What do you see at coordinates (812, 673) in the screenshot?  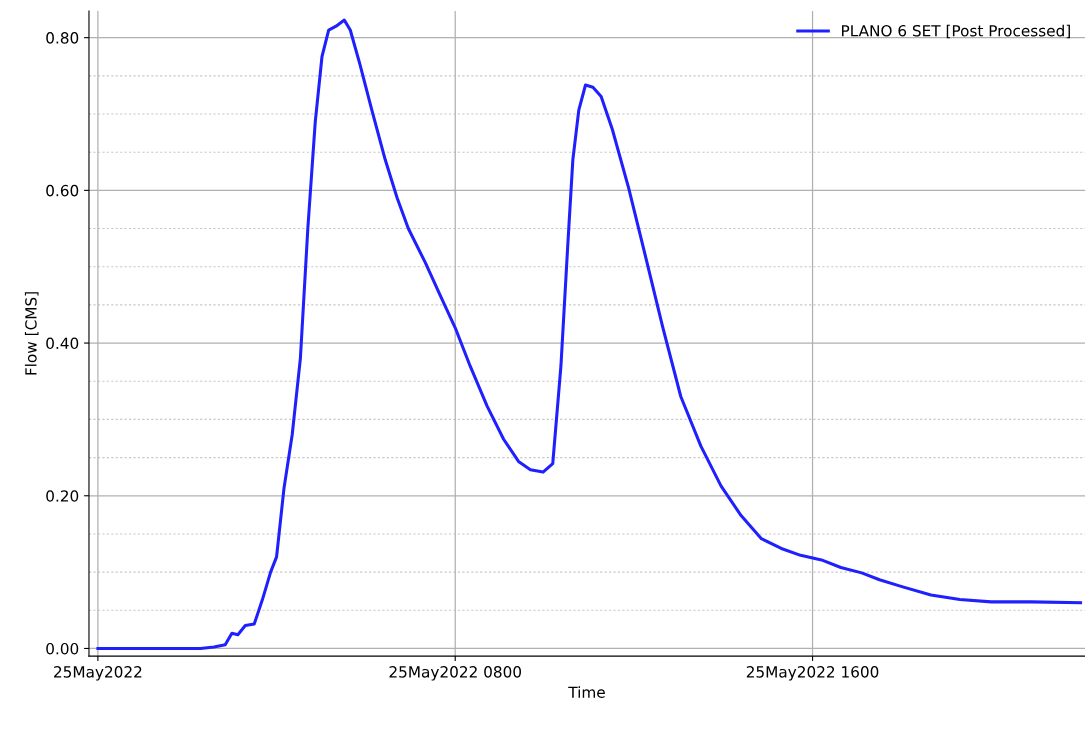 I see `x-tick-label: 25May2022 1600` at bounding box center [812, 673].